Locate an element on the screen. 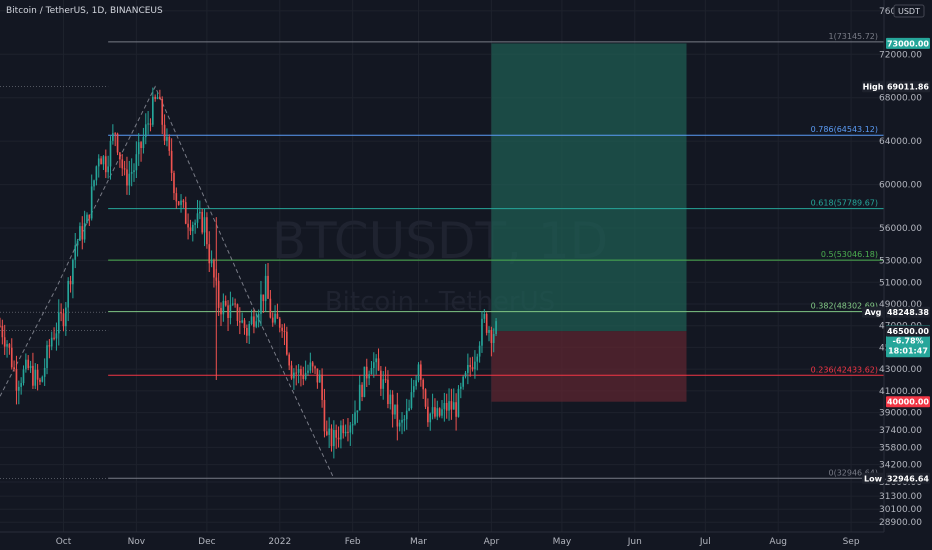 This screenshot has width=932, height=550. time-tick-label: May is located at coordinates (562, 542).